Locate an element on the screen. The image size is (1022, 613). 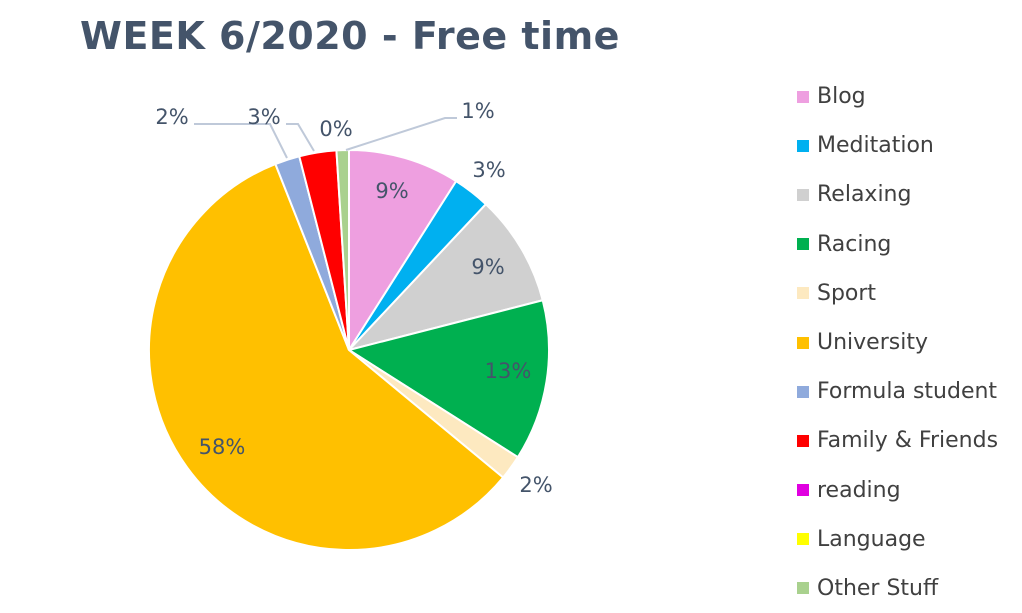
slice-label-relaxing: 9% is located at coordinates (487, 267).